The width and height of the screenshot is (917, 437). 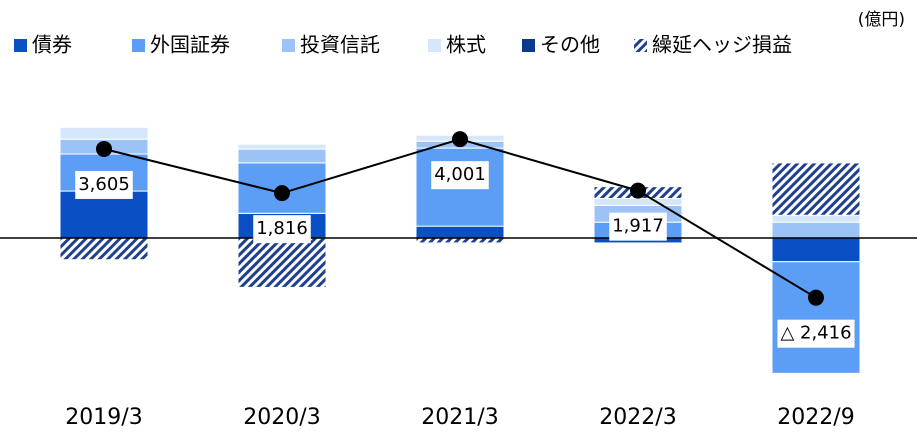 I want to click on data-label: 1,917, so click(x=638, y=226).